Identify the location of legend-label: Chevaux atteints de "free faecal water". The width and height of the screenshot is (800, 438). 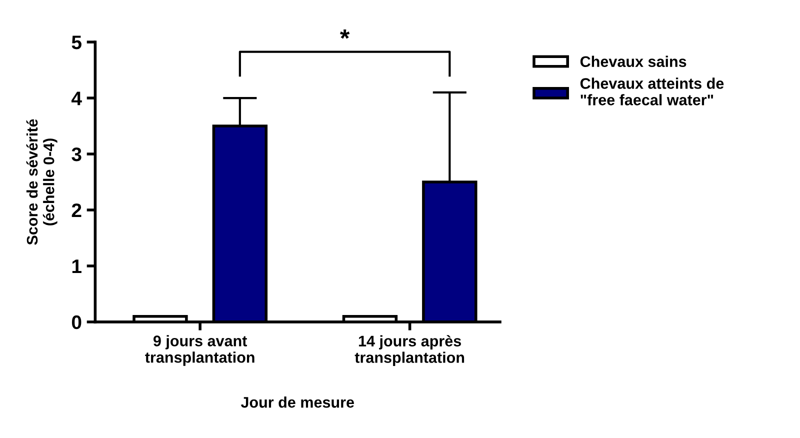
(652, 92).